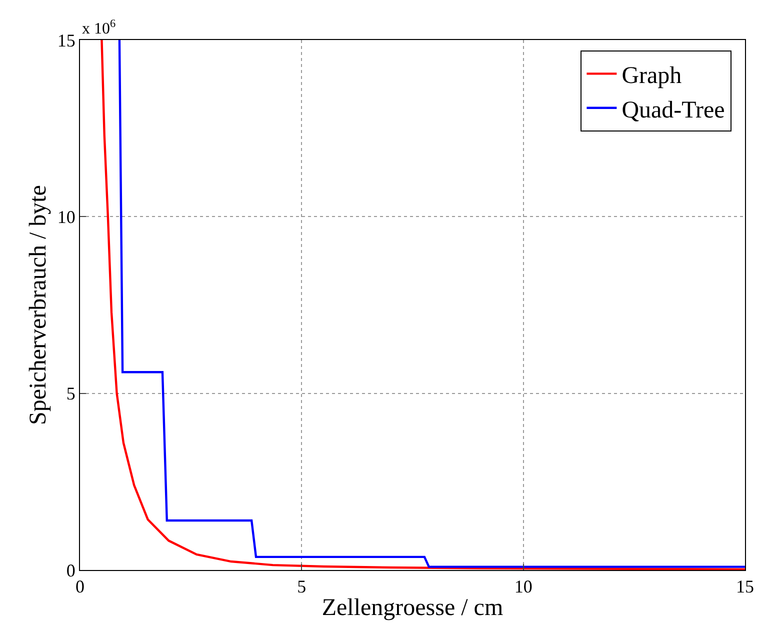 This screenshot has height=634, width=766. Describe the element at coordinates (66, 216) in the screenshot. I see `y-tick-label: 10` at that location.